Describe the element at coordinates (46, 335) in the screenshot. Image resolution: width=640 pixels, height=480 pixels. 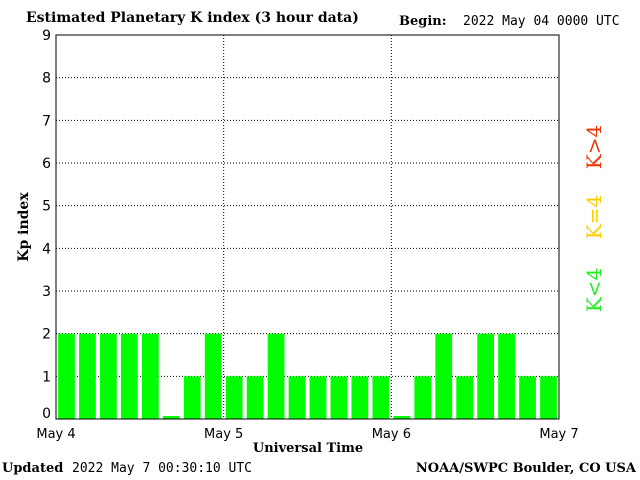
I see `y-tick-label: 2` at that location.